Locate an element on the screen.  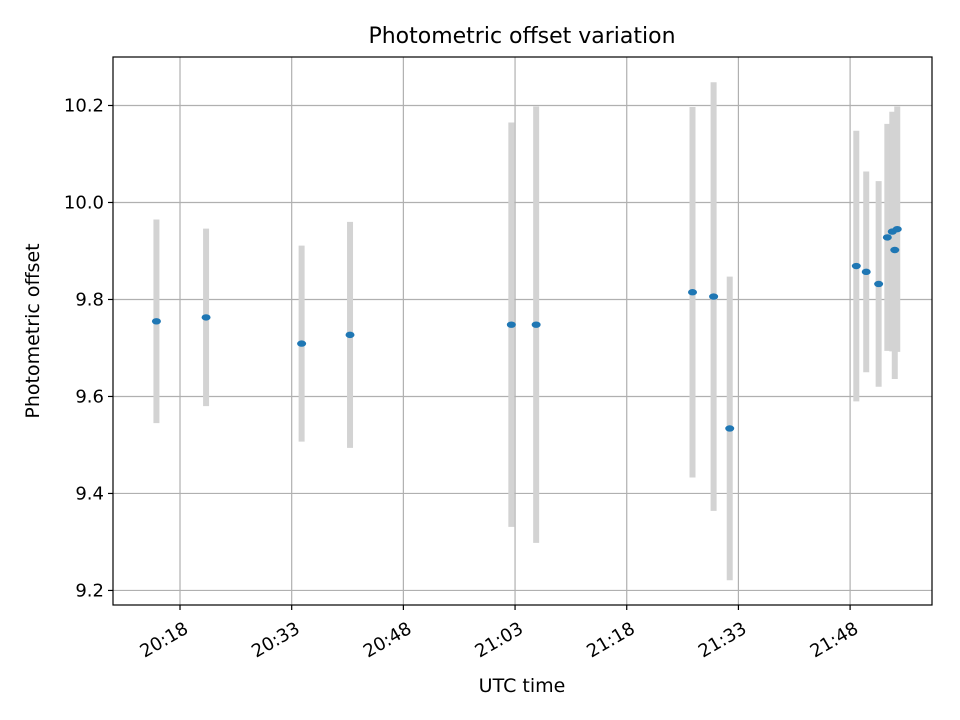
y-tick-label: 10.2 is located at coordinates (84, 105).